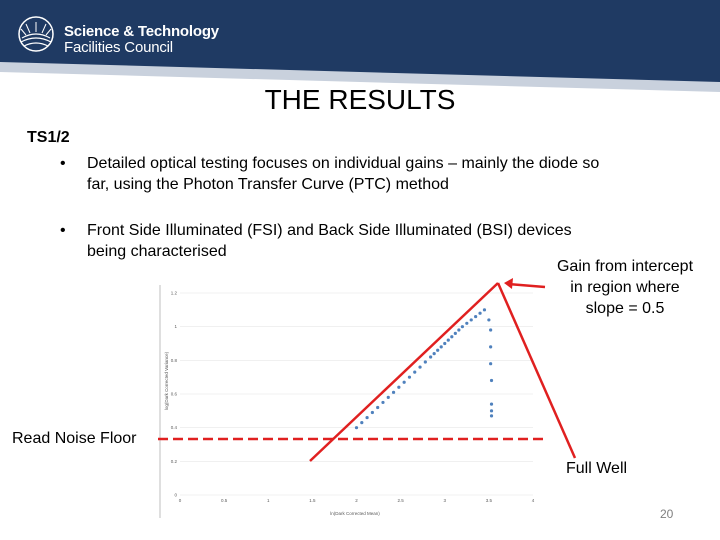  What do you see at coordinates (166, 380) in the screenshot?
I see `chart-y-axis-label: log(Dark Corrected Variance)` at bounding box center [166, 380].